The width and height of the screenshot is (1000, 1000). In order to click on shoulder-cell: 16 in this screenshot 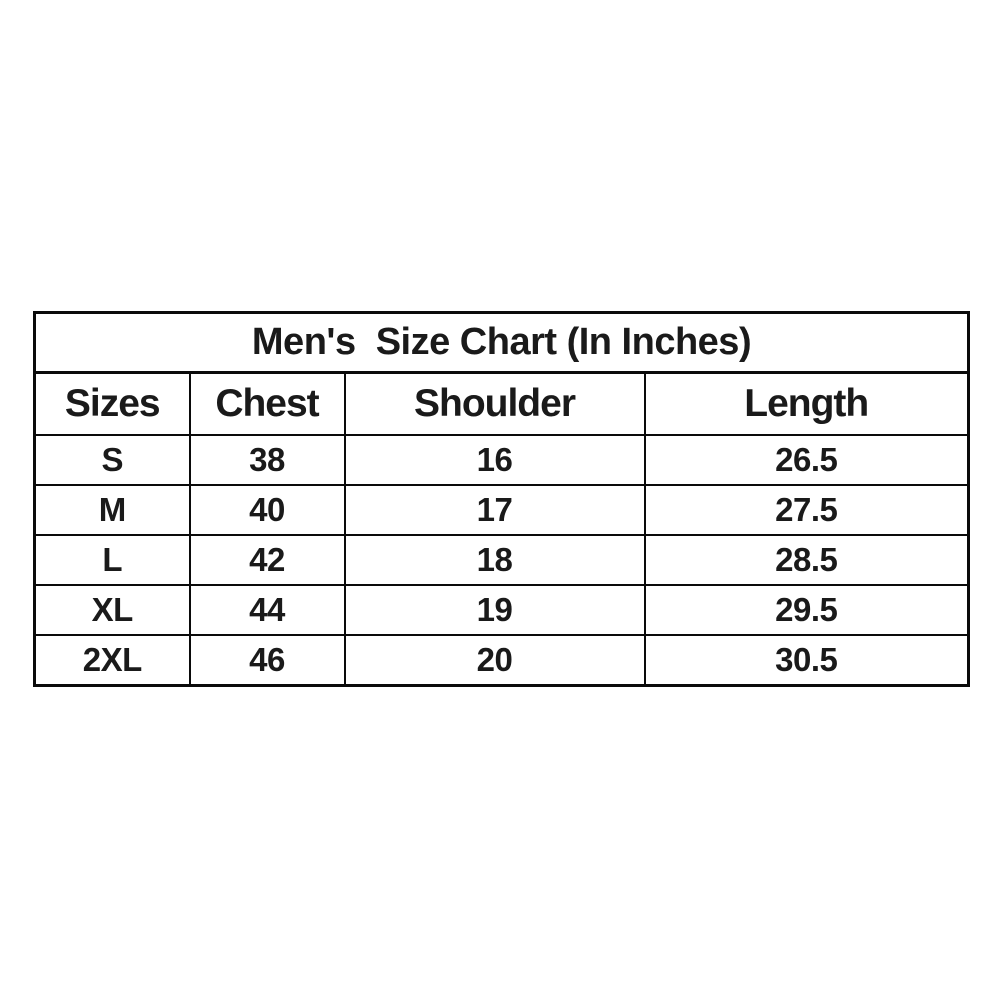, I will do `click(494, 460)`.